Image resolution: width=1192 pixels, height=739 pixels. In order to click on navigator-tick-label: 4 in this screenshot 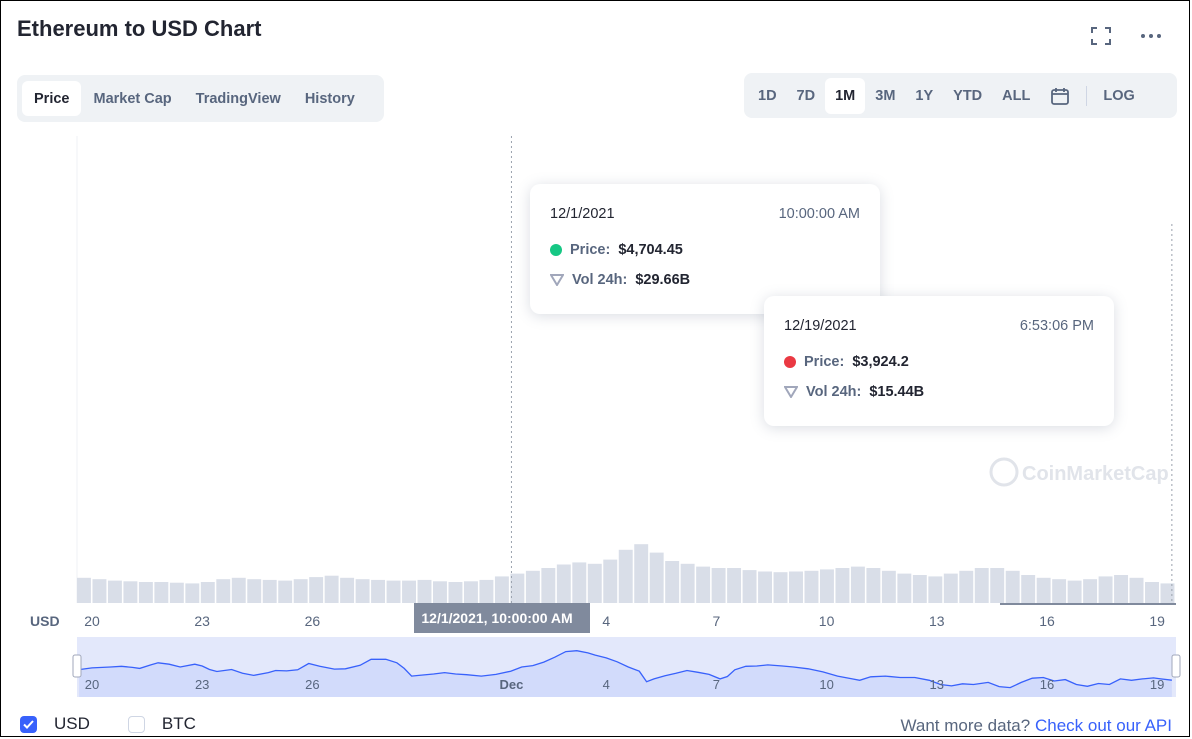, I will do `click(606, 684)`.